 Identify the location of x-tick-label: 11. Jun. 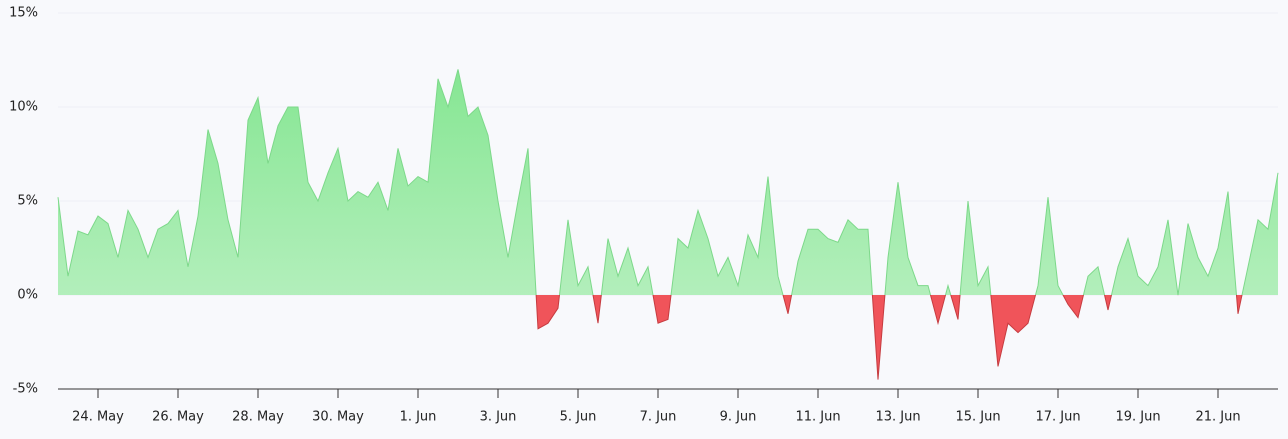
(817, 417).